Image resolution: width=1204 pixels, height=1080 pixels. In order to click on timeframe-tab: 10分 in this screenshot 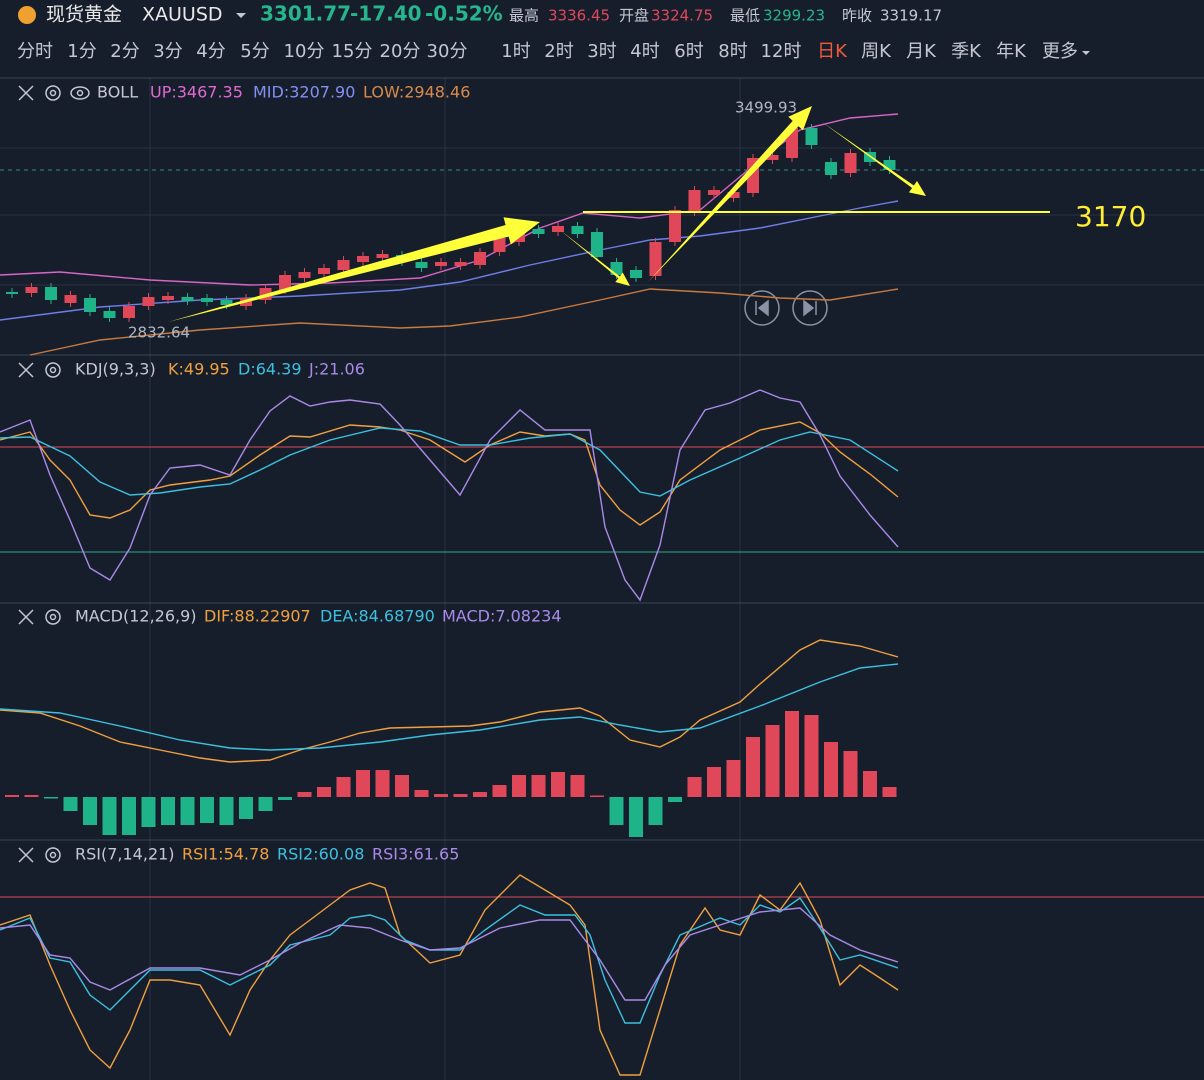, I will do `click(304, 51)`.